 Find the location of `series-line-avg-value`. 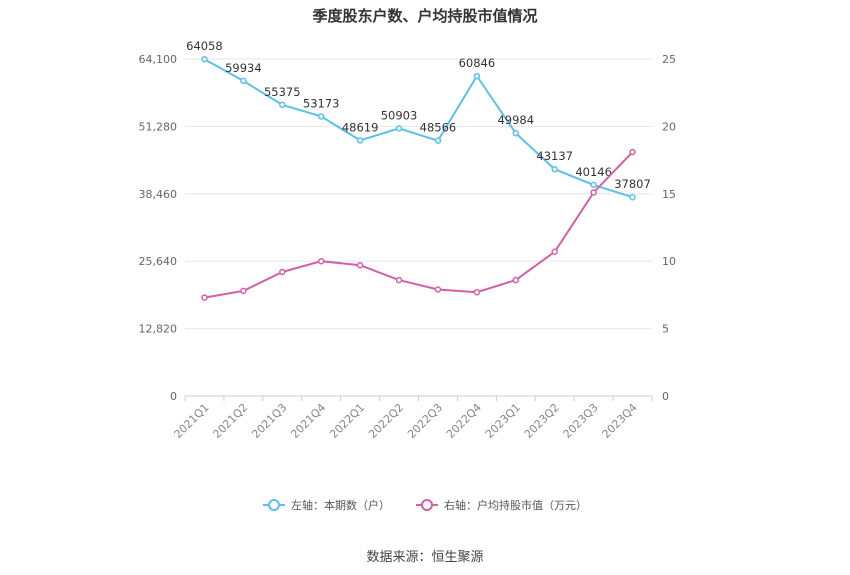

series-line-avg-value is located at coordinates (419, 225).